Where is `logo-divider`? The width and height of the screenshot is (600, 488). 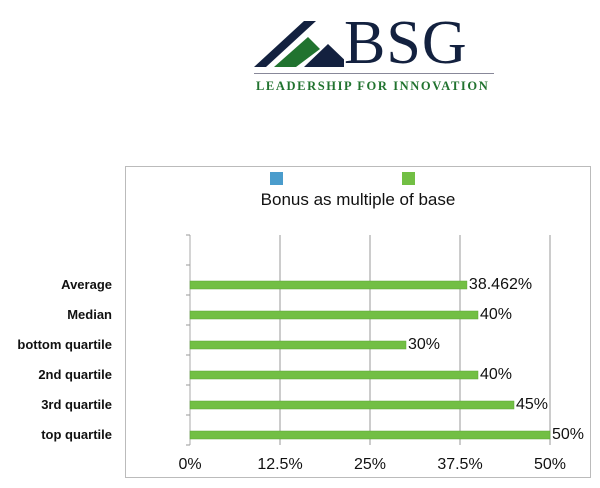
logo-divider is located at coordinates (374, 73).